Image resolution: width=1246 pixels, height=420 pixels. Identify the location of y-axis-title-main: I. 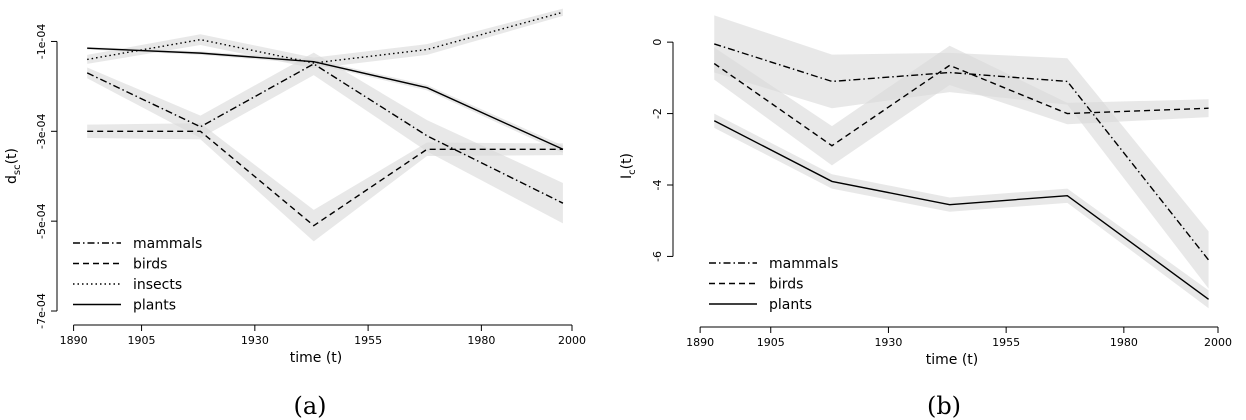
(627, 177).